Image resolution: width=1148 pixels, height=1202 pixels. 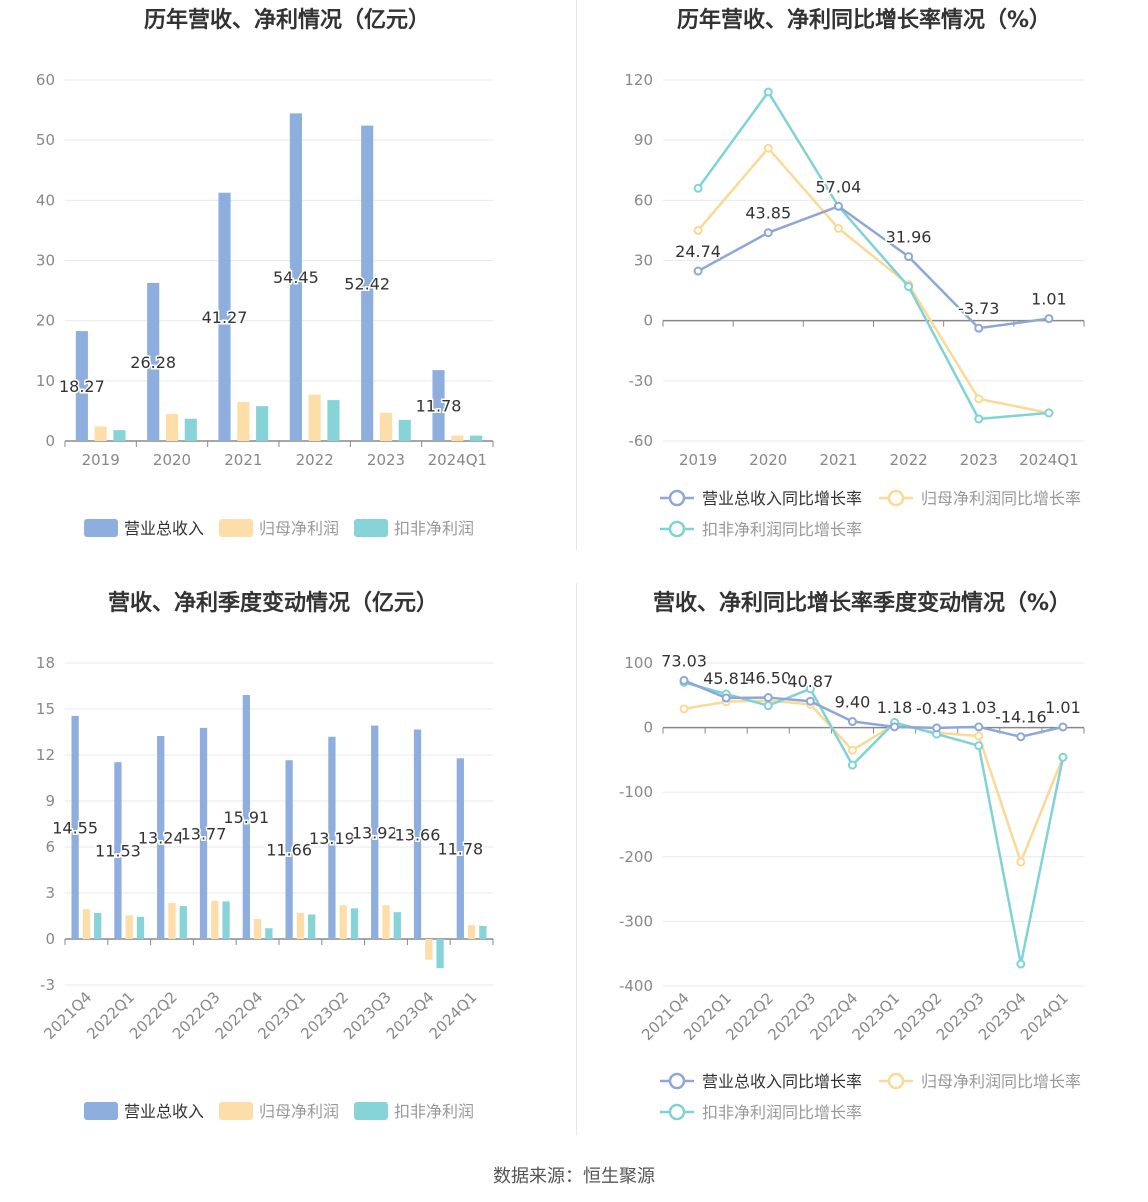 I want to click on y-tick-label: 40, so click(x=45, y=200).